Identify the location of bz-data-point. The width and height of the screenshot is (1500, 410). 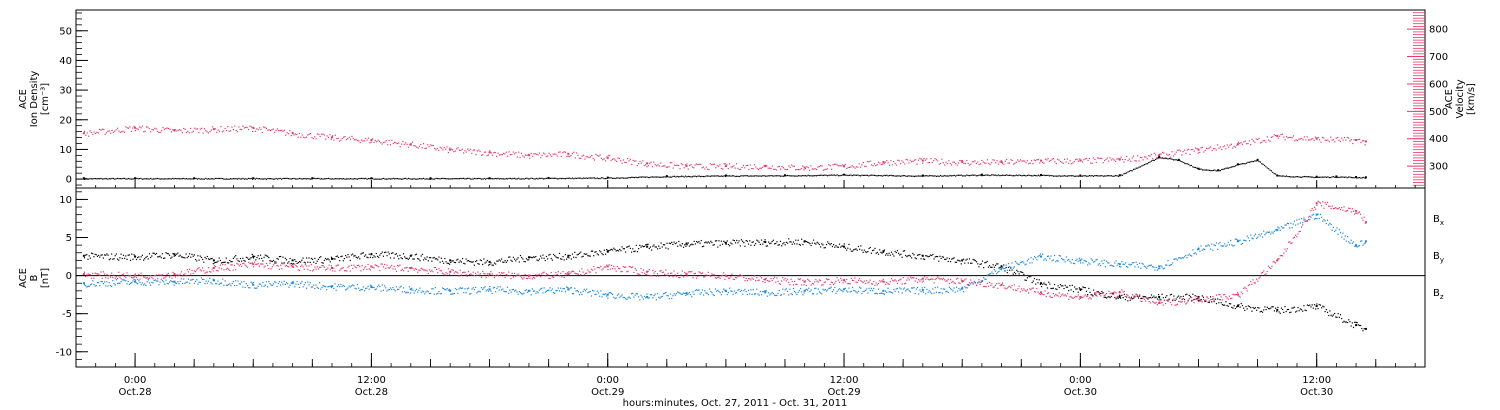
(1237, 294).